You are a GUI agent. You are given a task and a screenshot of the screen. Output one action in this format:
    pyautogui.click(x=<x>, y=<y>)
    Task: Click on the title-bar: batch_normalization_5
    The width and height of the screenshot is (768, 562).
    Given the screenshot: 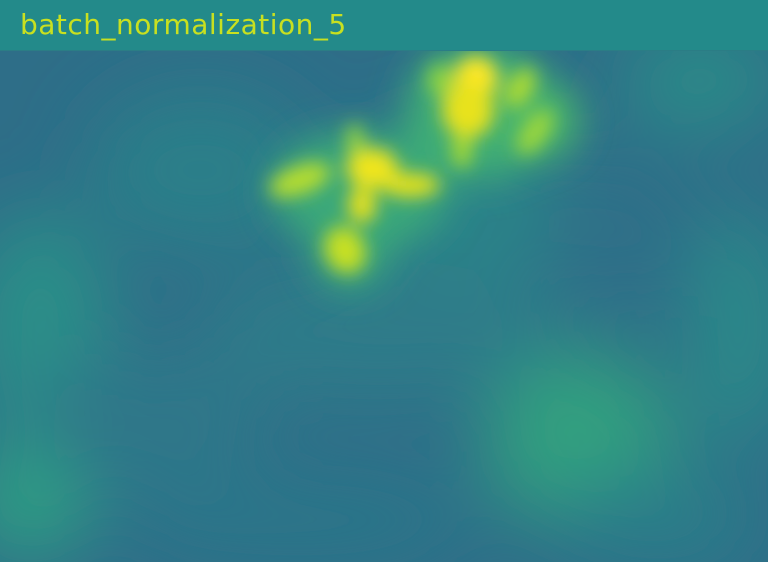 What is the action you would take?
    pyautogui.click(x=384, y=25)
    